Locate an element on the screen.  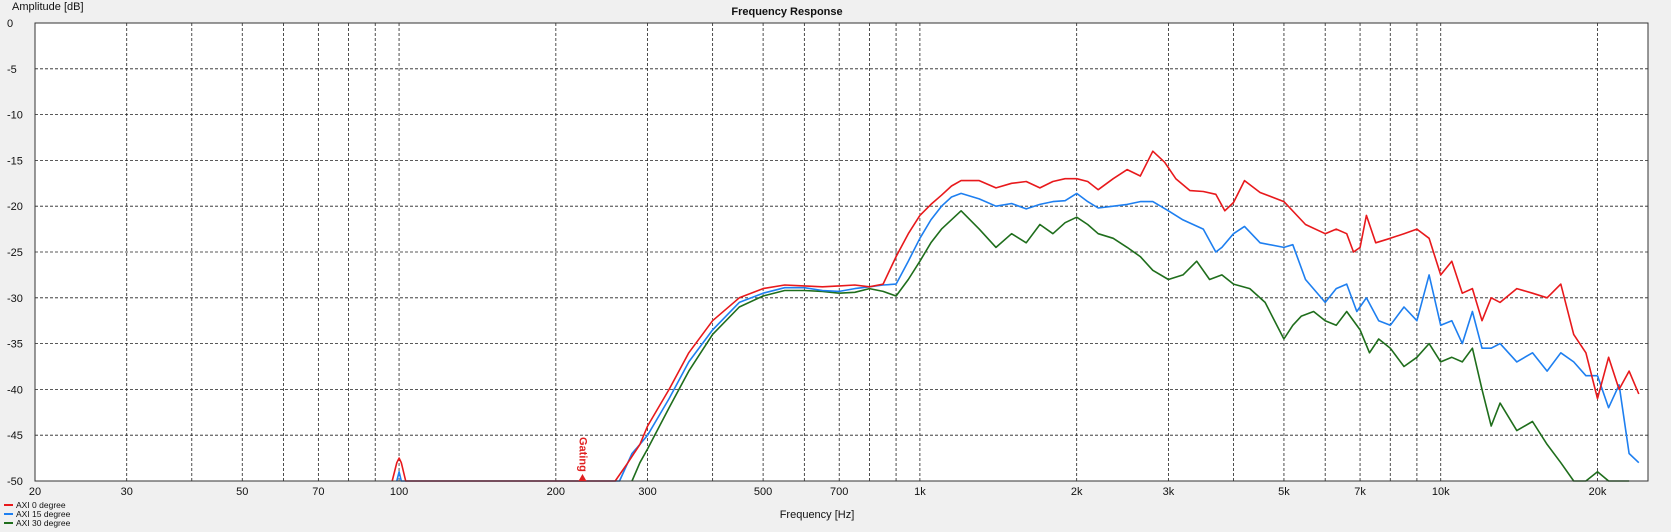
y-tick-label: -15 is located at coordinates (15, 161).